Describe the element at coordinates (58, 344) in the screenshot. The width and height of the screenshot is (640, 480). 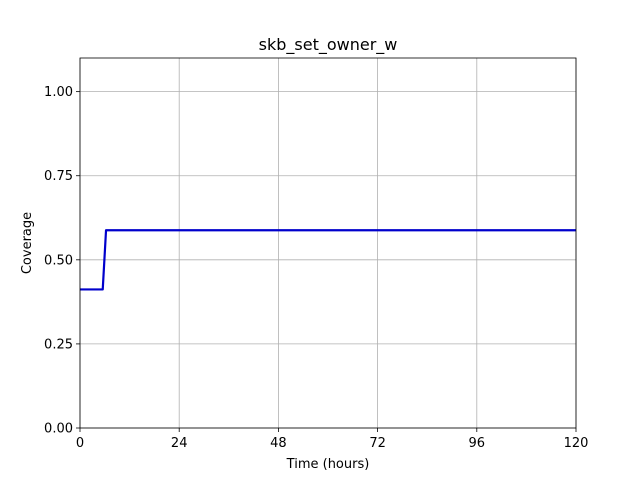
I see `y-tick-label: 0.25` at that location.